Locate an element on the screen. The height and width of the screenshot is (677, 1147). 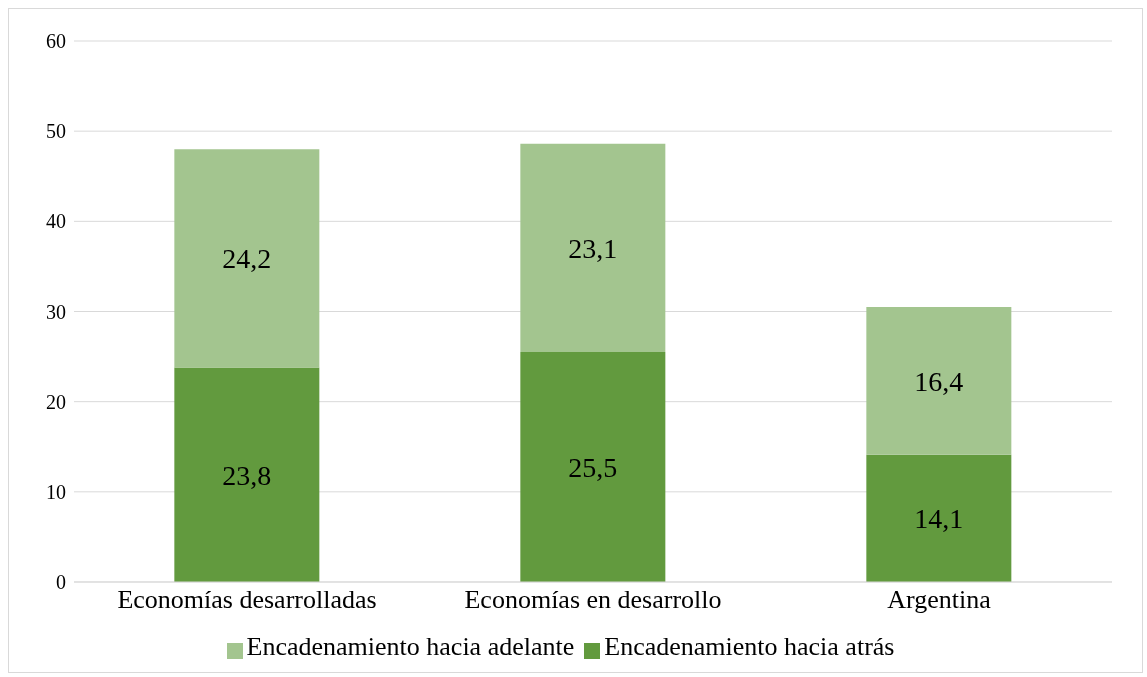
data-label: 25,5 is located at coordinates (593, 467).